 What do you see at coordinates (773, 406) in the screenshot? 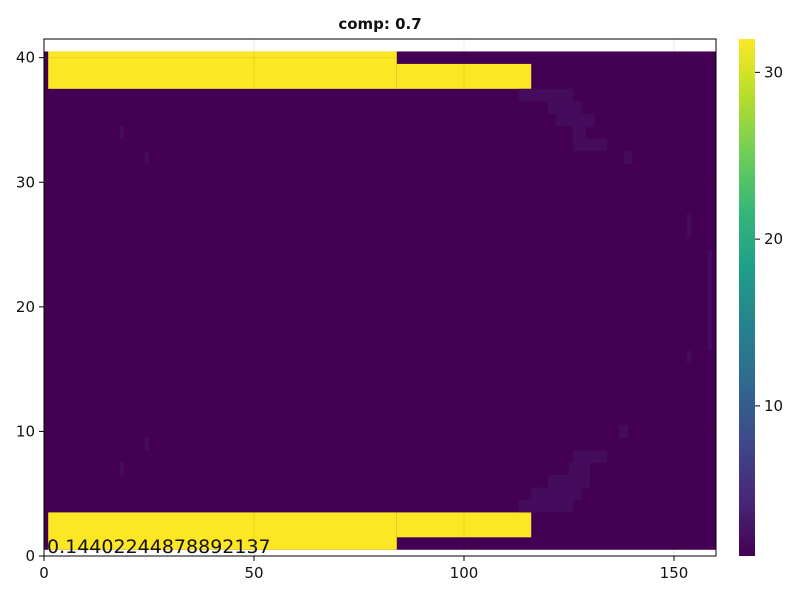
I see `colorbar-tick-label: 10` at bounding box center [773, 406].